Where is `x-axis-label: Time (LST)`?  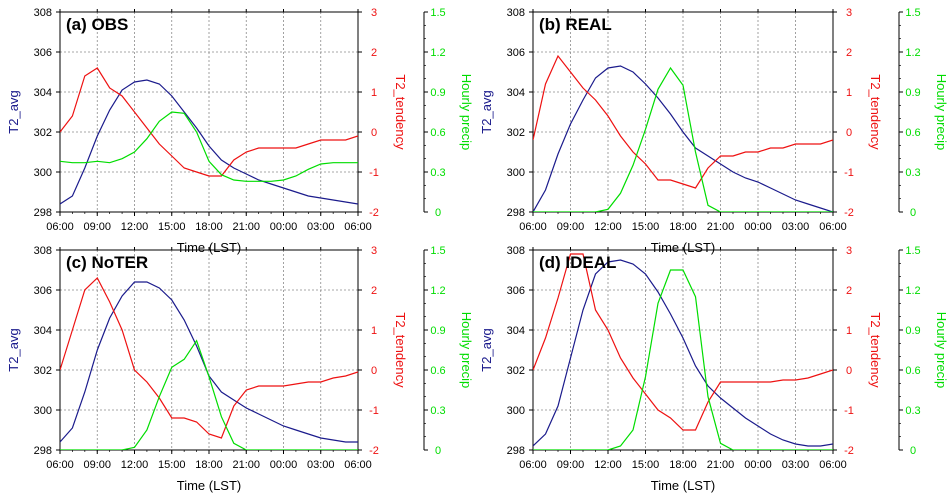
x-axis-label: Time (LST) is located at coordinates (209, 485).